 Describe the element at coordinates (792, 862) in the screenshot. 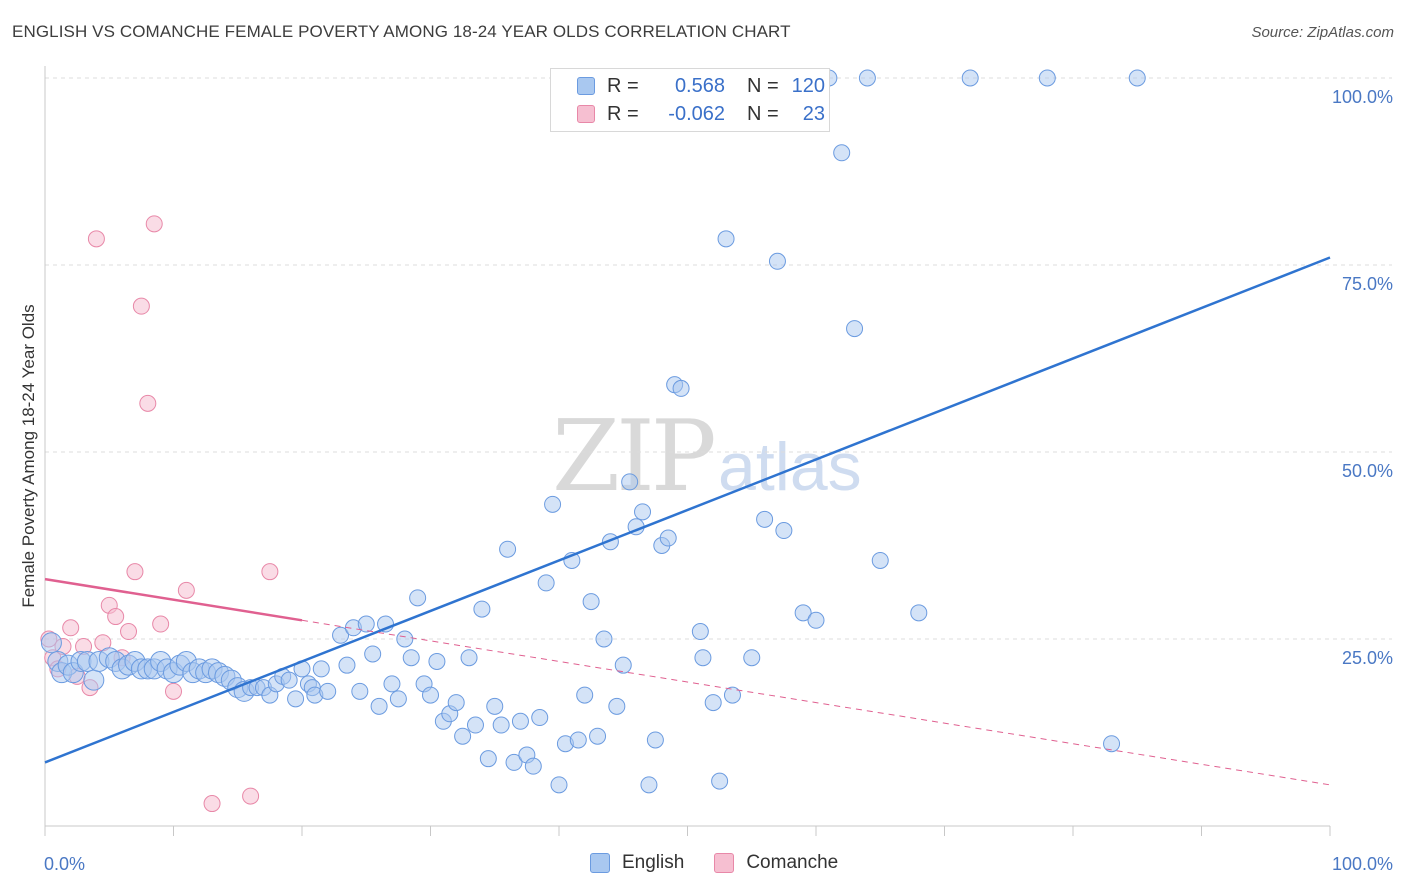

I see `bottom-legend-label-comanche: Comanche` at that location.